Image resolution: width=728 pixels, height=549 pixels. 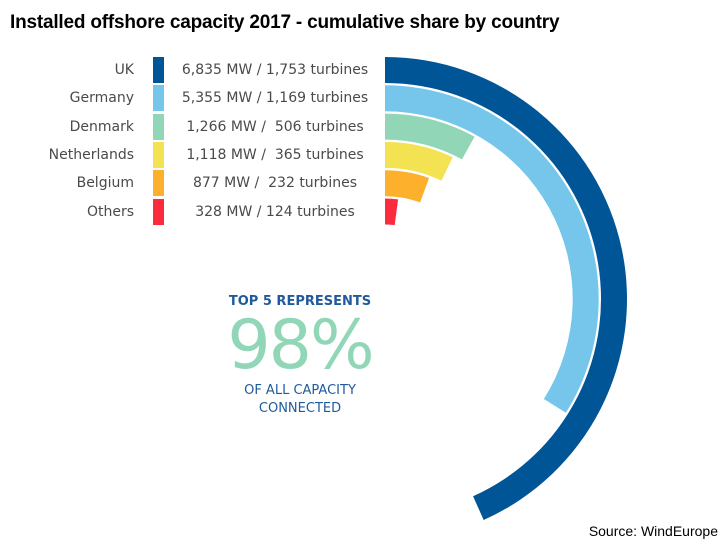 What do you see at coordinates (419, 161) in the screenshot?
I see `arc-netherlands` at bounding box center [419, 161].